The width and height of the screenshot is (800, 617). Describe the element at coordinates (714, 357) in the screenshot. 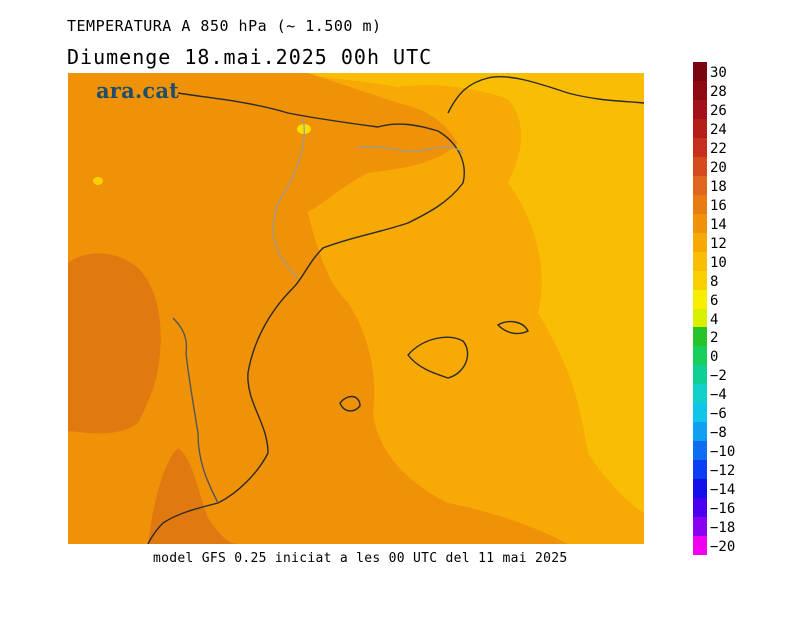

I see `colorbar-tick-label: 0` at that location.